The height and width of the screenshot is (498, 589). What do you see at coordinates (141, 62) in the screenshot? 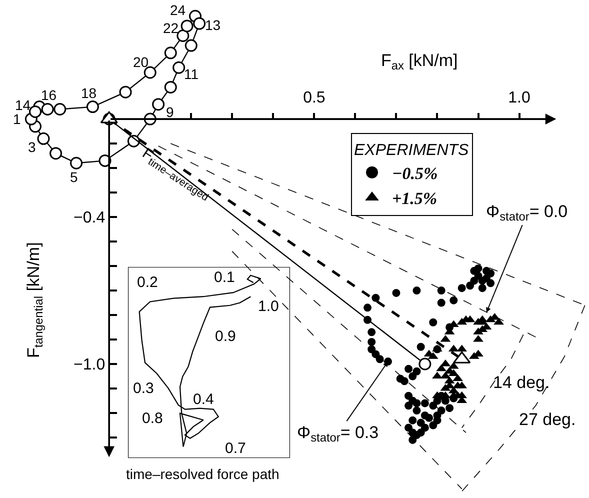
I see `annotation: 20` at bounding box center [141, 62].